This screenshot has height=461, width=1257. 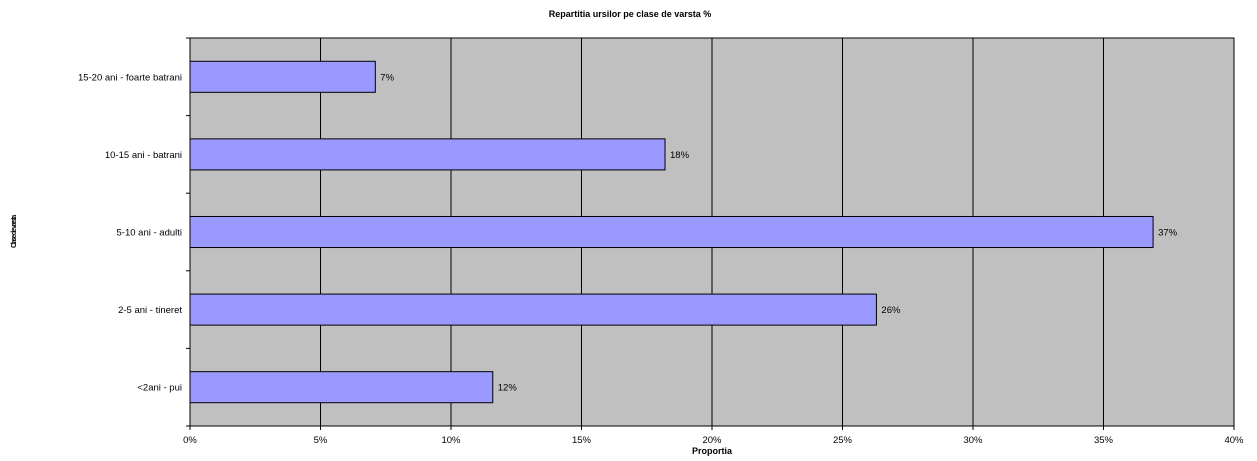 What do you see at coordinates (149, 233) in the screenshot?
I see `category-label: 5-10 ani - adulti` at bounding box center [149, 233].